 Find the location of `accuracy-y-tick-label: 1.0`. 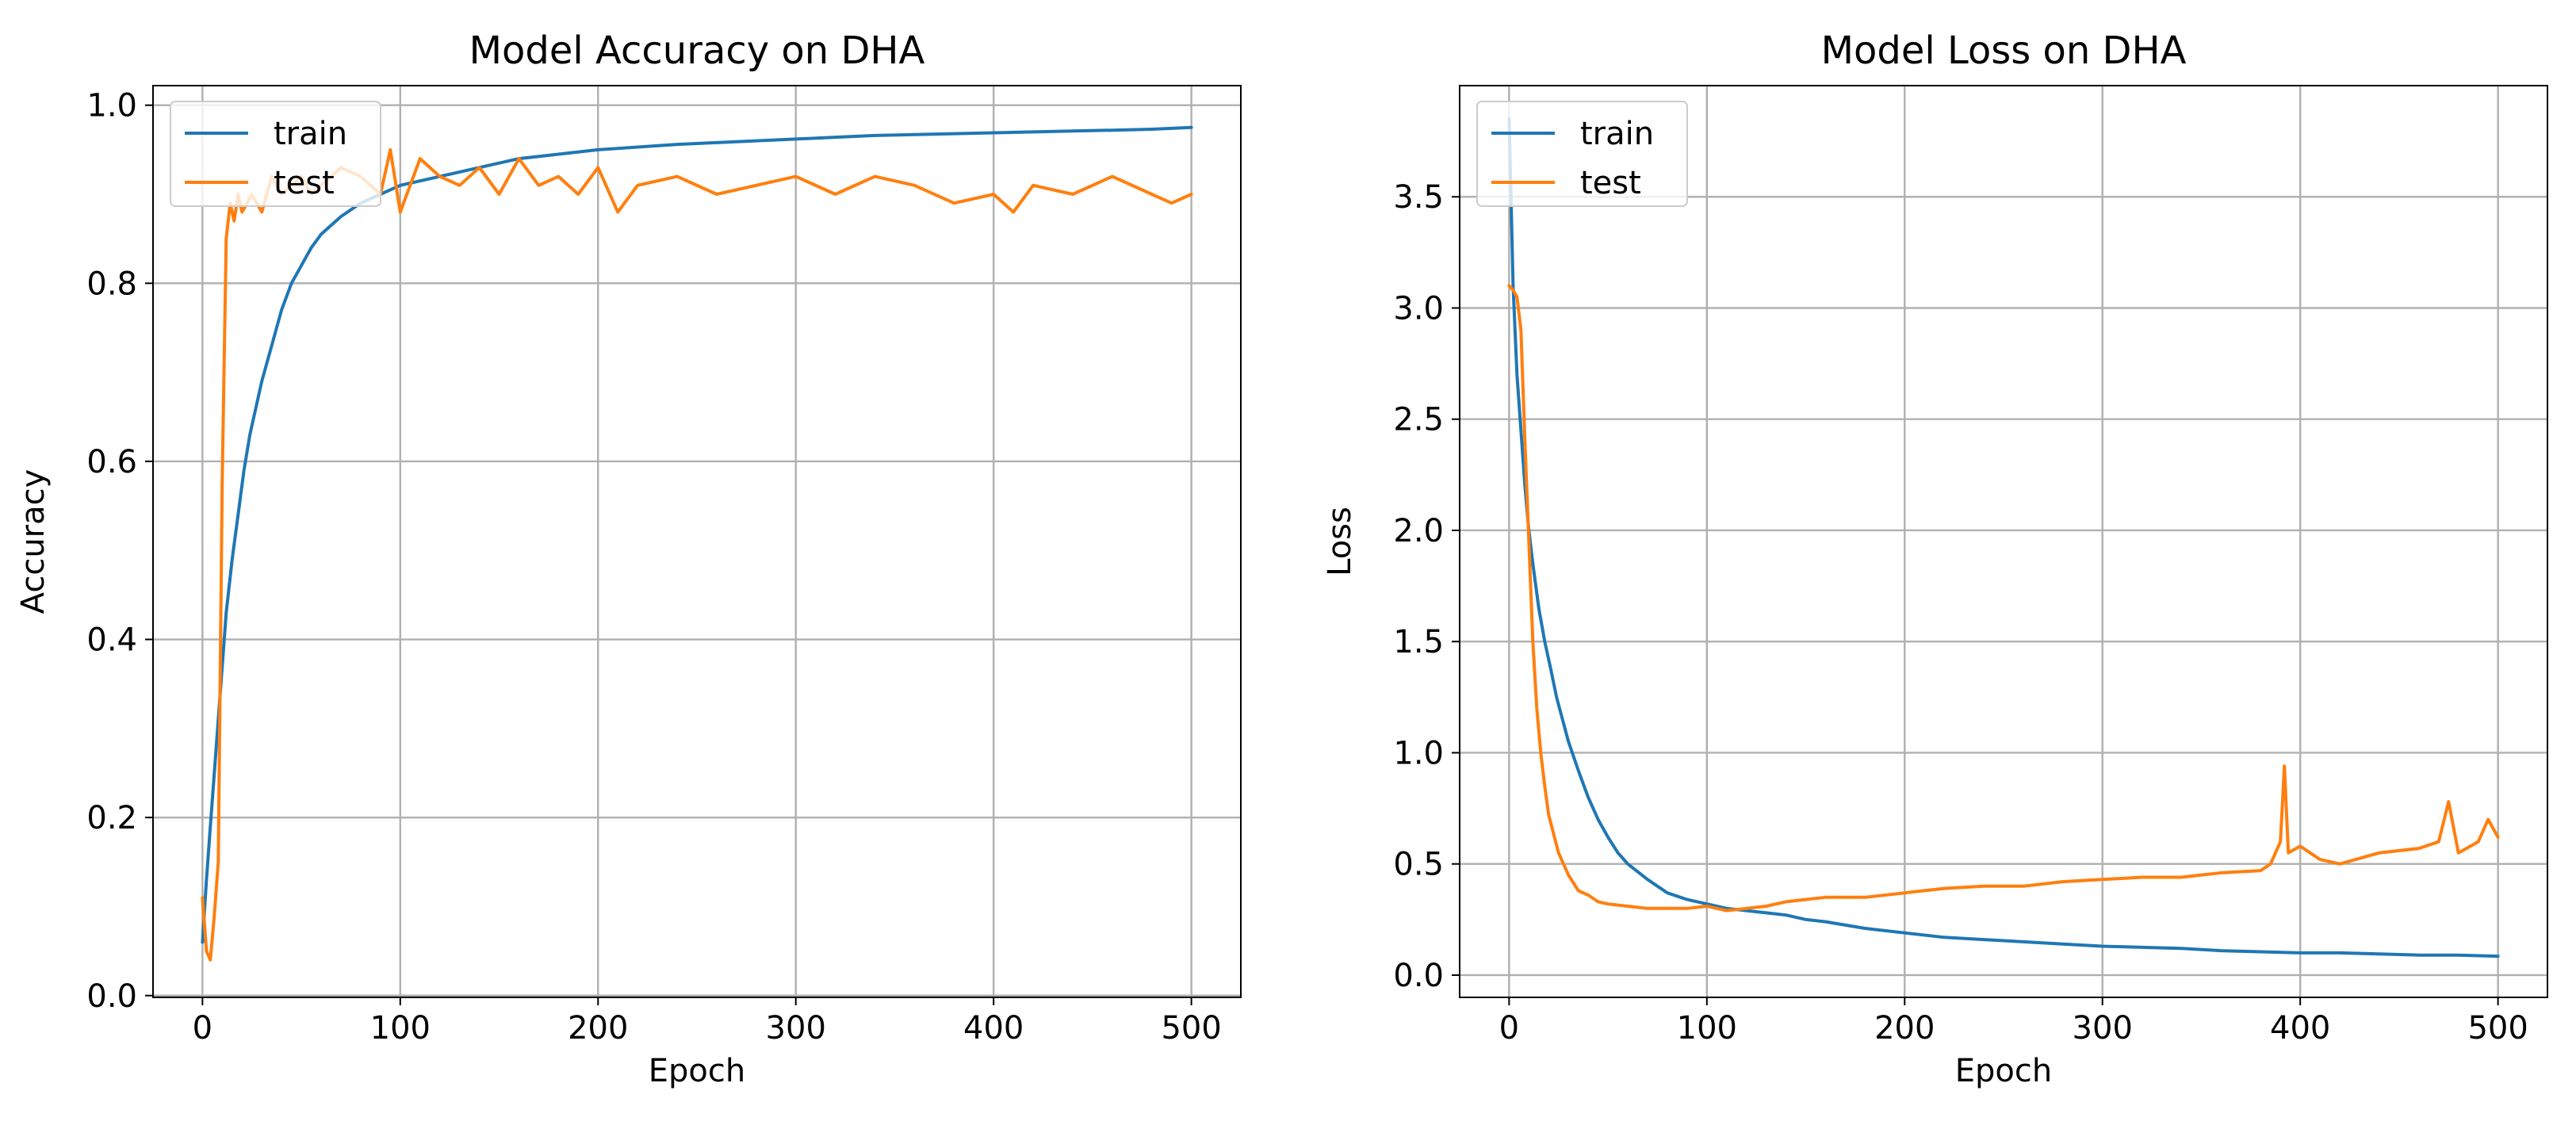

accuracy-y-tick-label: 1.0 is located at coordinates (111, 106).